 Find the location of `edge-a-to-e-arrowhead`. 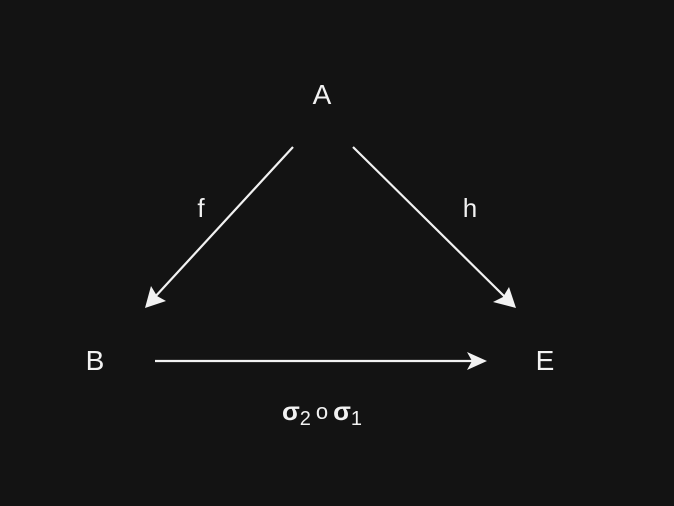

edge-a-to-e-arrowhead is located at coordinates (504, 297).